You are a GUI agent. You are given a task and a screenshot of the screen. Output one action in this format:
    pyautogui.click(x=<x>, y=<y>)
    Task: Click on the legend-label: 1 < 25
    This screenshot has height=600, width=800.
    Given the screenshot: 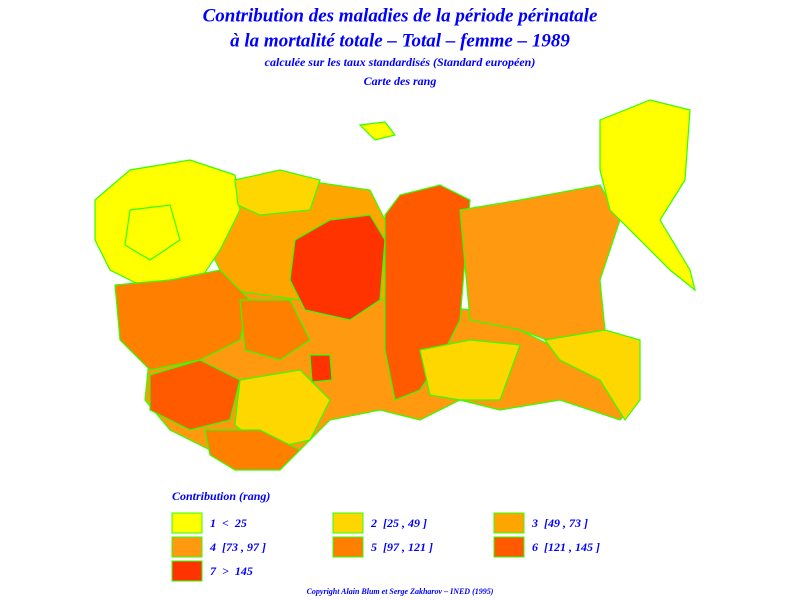 What is the action you would take?
    pyautogui.click(x=228, y=523)
    